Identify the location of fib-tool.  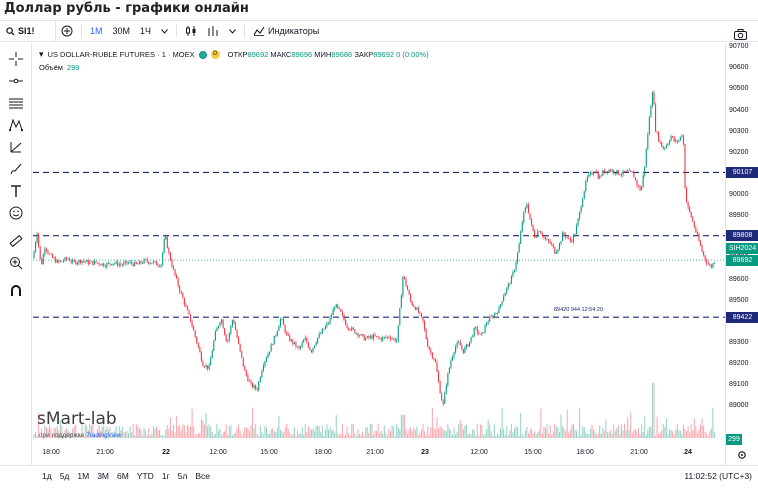
(16, 103).